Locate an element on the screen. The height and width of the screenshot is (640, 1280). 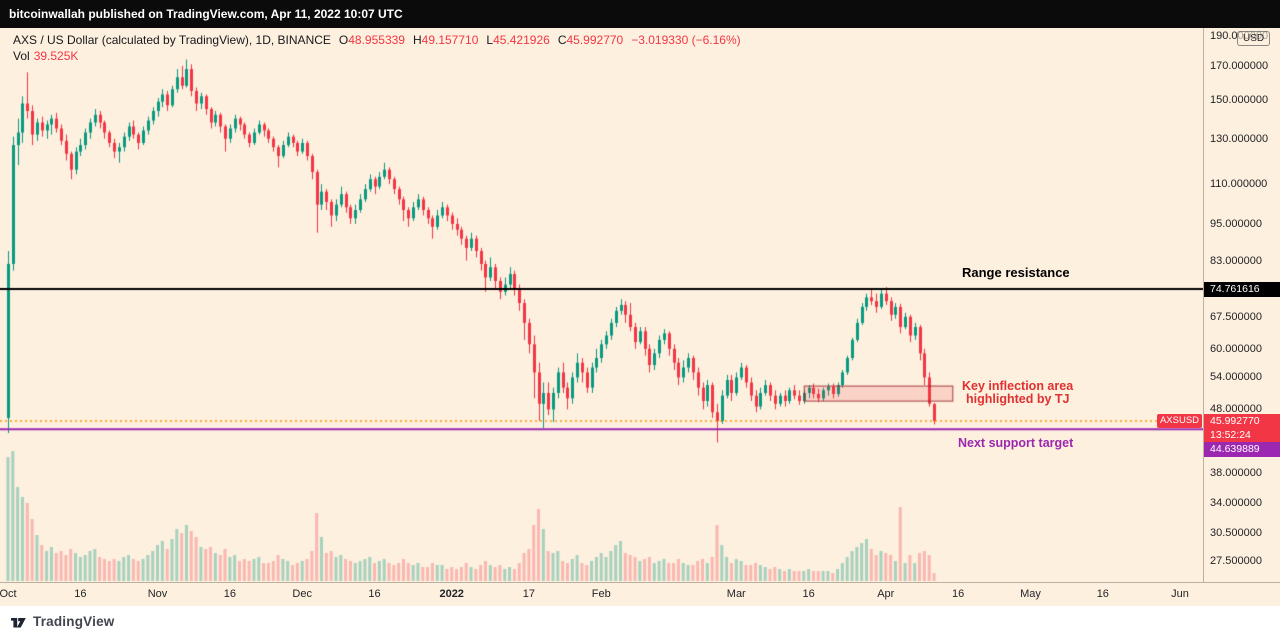
high-value: 49.157710 is located at coordinates (450, 40).